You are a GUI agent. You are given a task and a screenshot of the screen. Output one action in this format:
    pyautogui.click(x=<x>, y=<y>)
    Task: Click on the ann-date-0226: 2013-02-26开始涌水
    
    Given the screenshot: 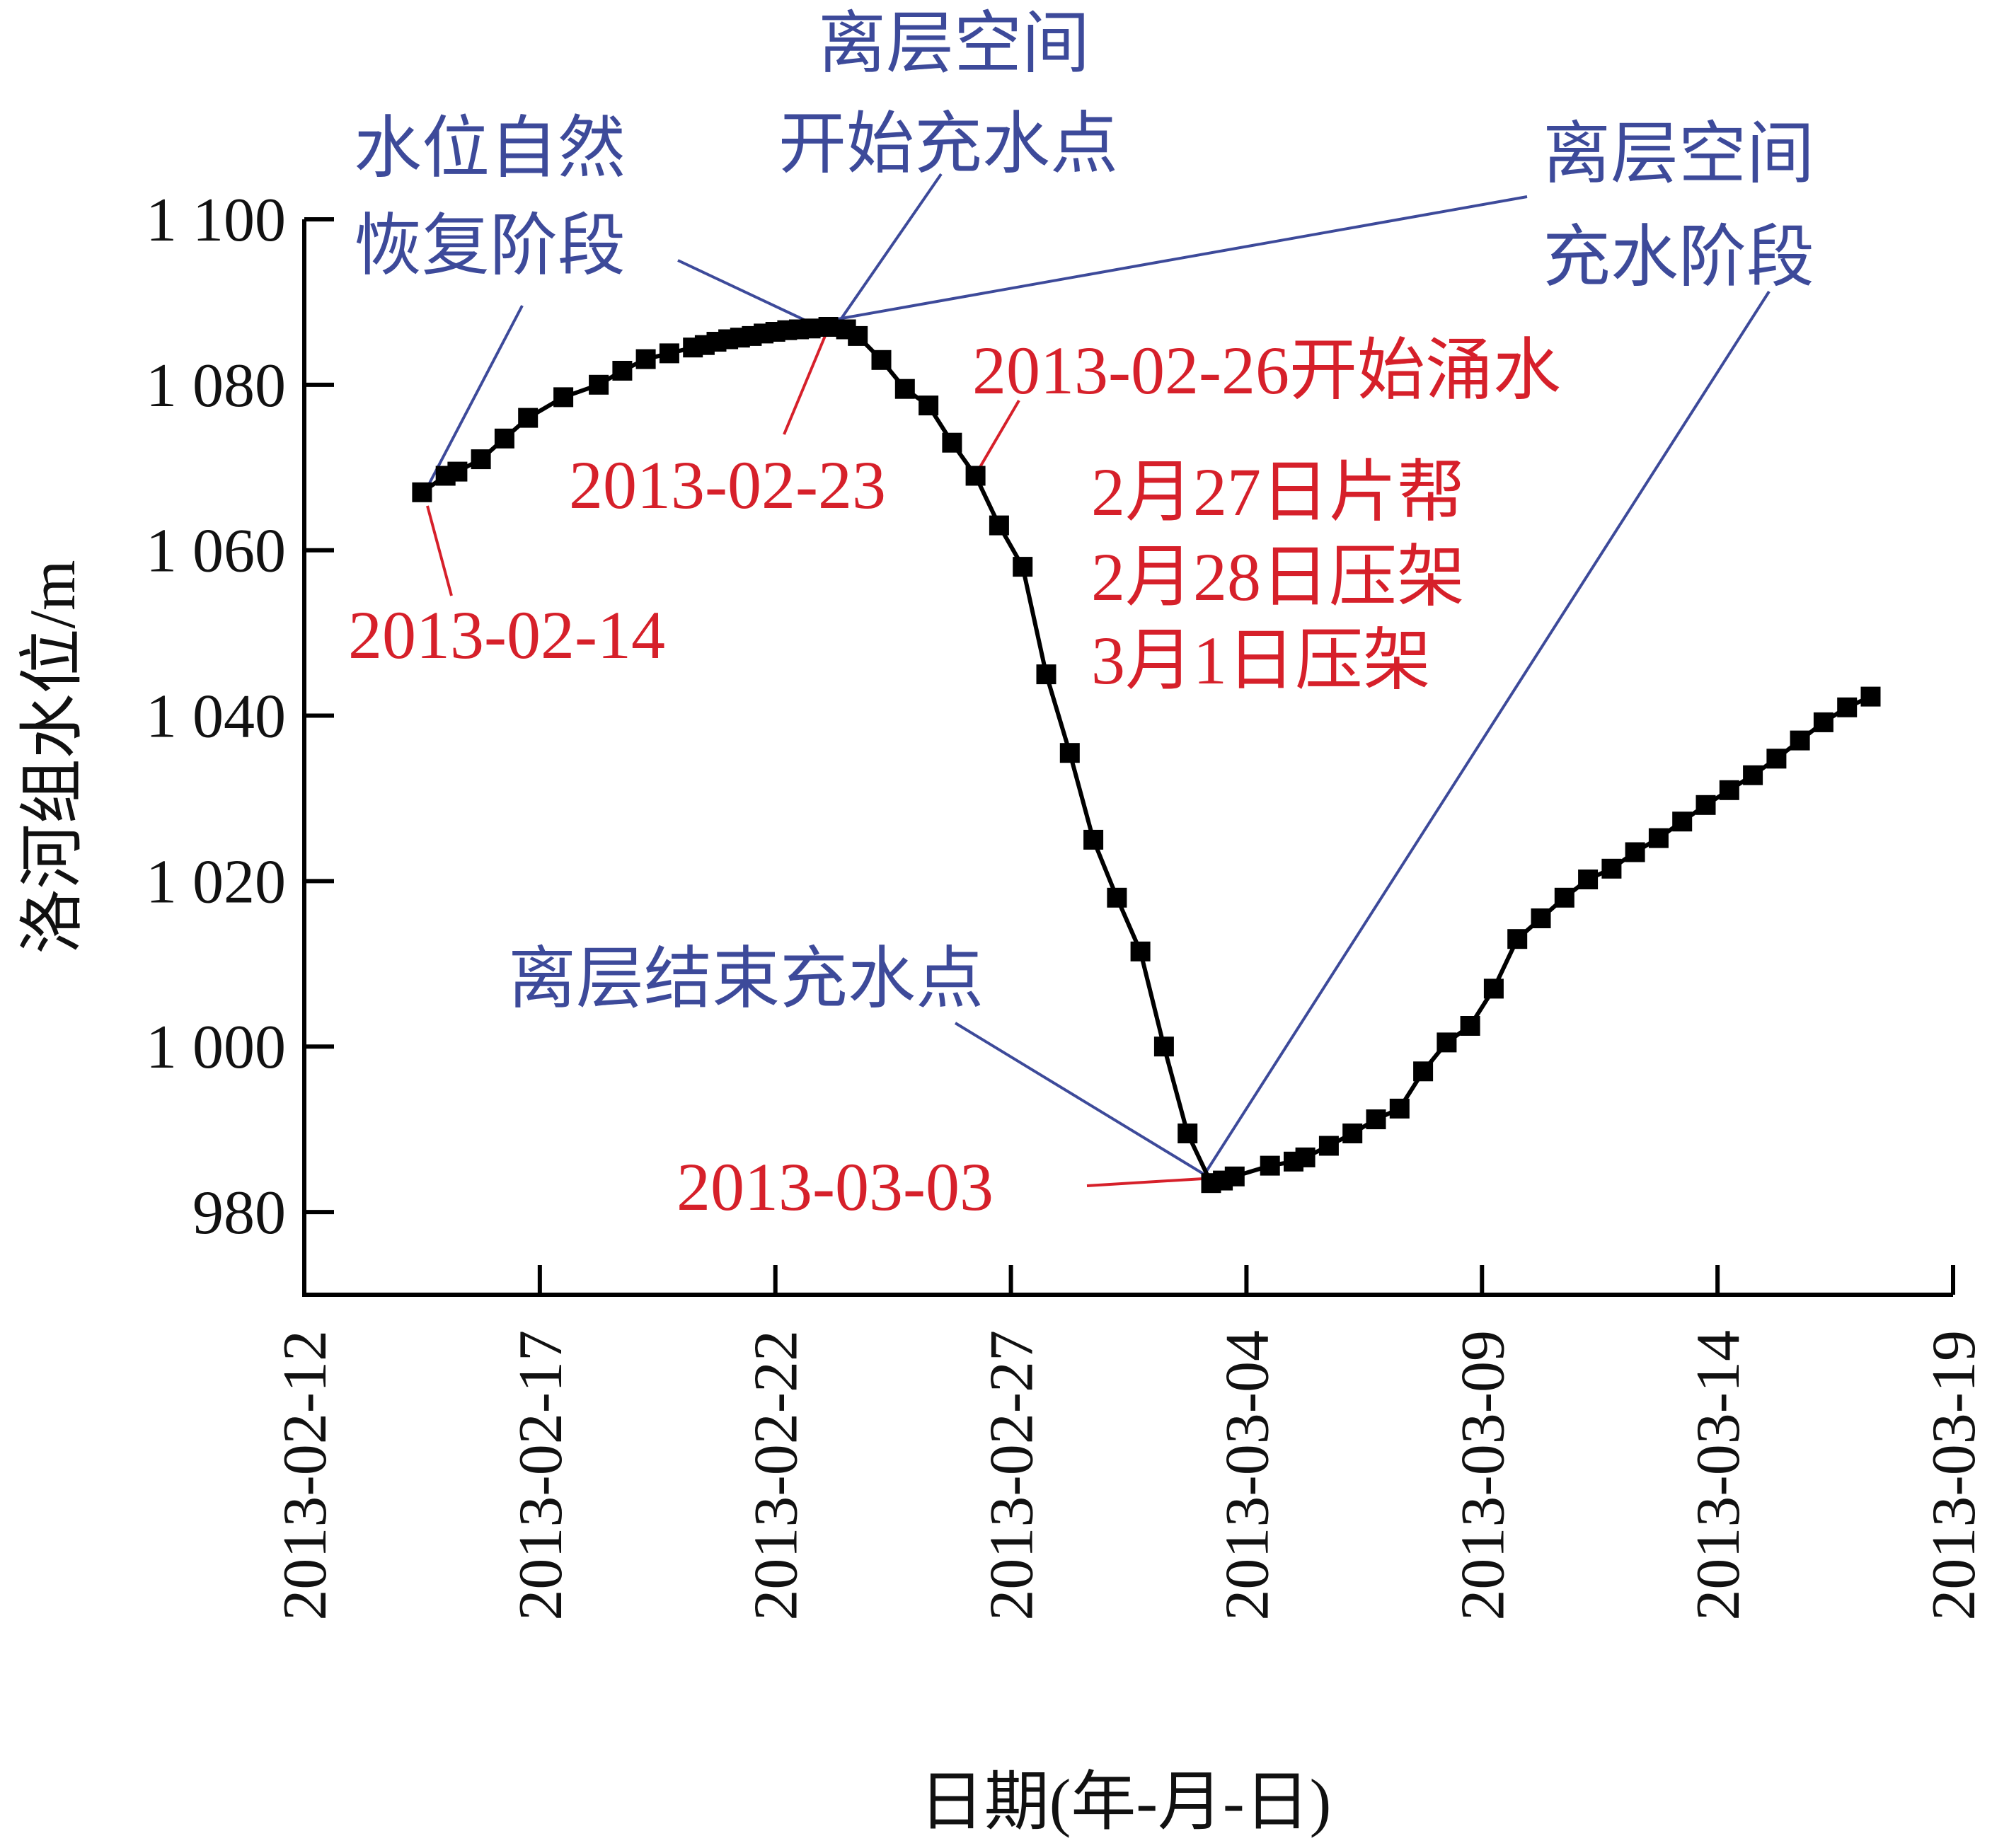 What is the action you would take?
    pyautogui.click(x=1266, y=370)
    